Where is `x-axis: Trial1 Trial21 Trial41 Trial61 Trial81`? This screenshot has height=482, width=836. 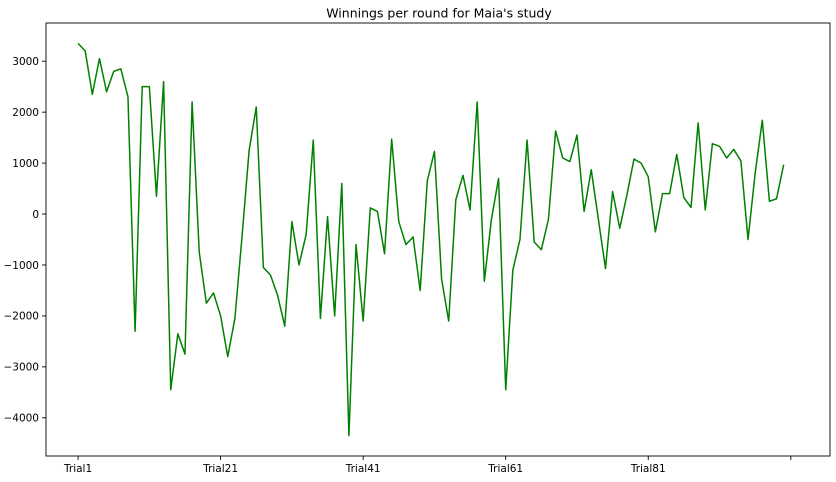
x-axis: Trial1 Trial21 Trial41 Trial61 Trial81 is located at coordinates (427, 465).